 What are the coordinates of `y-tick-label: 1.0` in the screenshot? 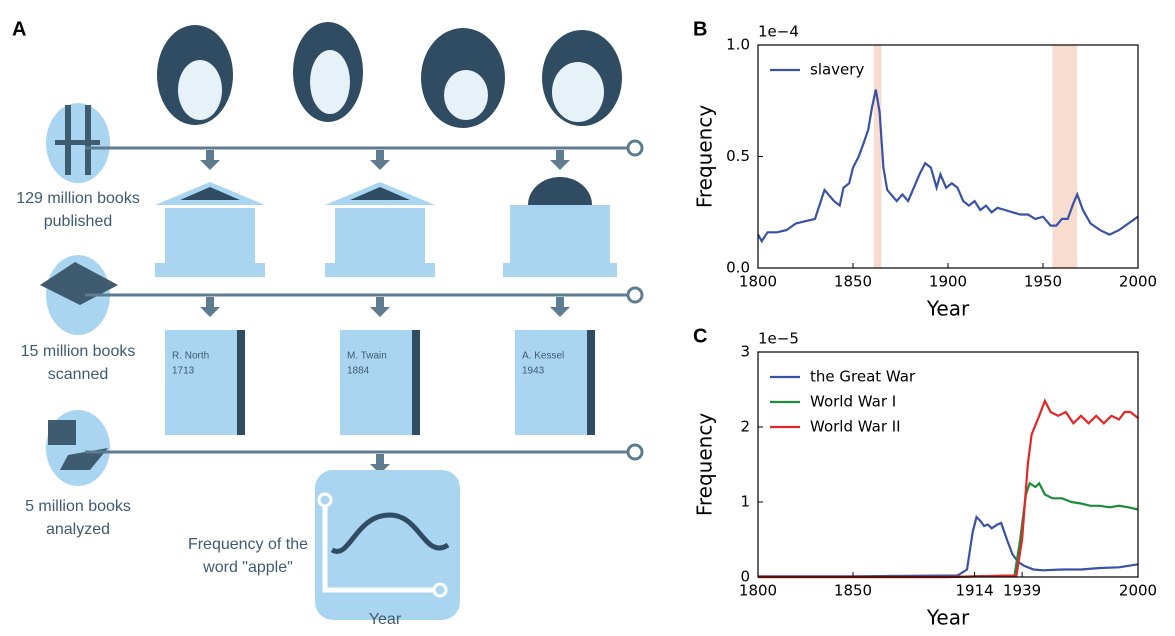 It's located at (738, 45).